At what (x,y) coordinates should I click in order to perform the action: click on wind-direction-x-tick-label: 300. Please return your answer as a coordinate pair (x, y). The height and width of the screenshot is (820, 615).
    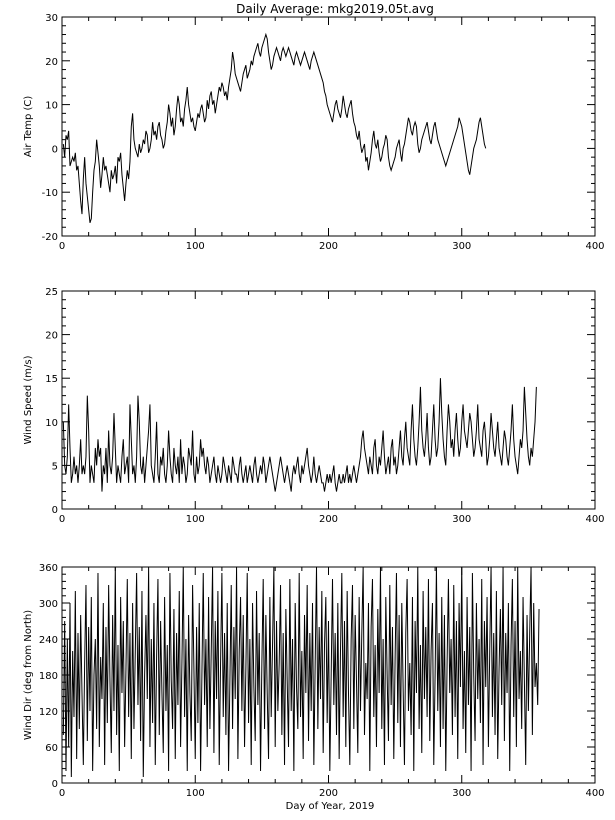
    Looking at the image, I should click on (461, 793).